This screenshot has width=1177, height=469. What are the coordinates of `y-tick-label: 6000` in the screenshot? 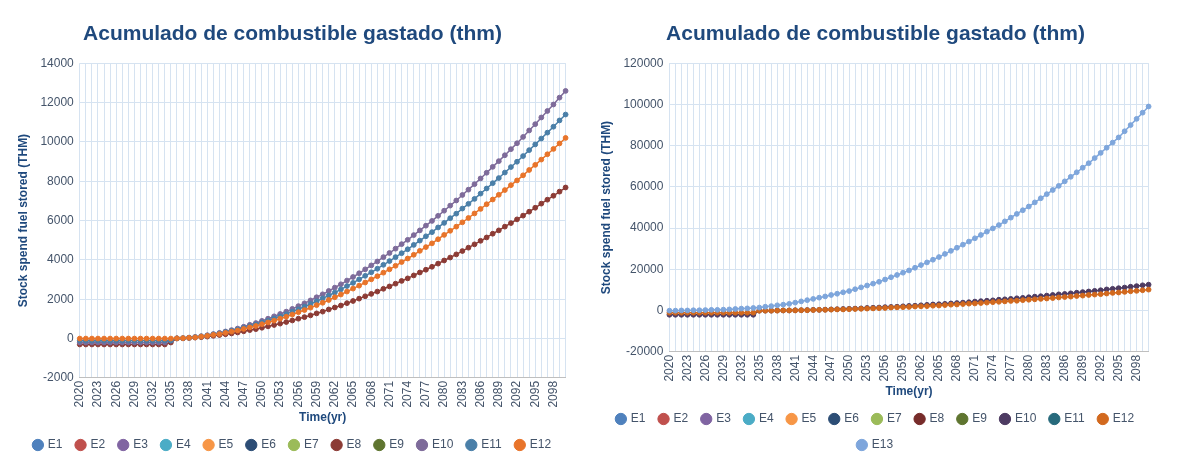 It's located at (61, 219).